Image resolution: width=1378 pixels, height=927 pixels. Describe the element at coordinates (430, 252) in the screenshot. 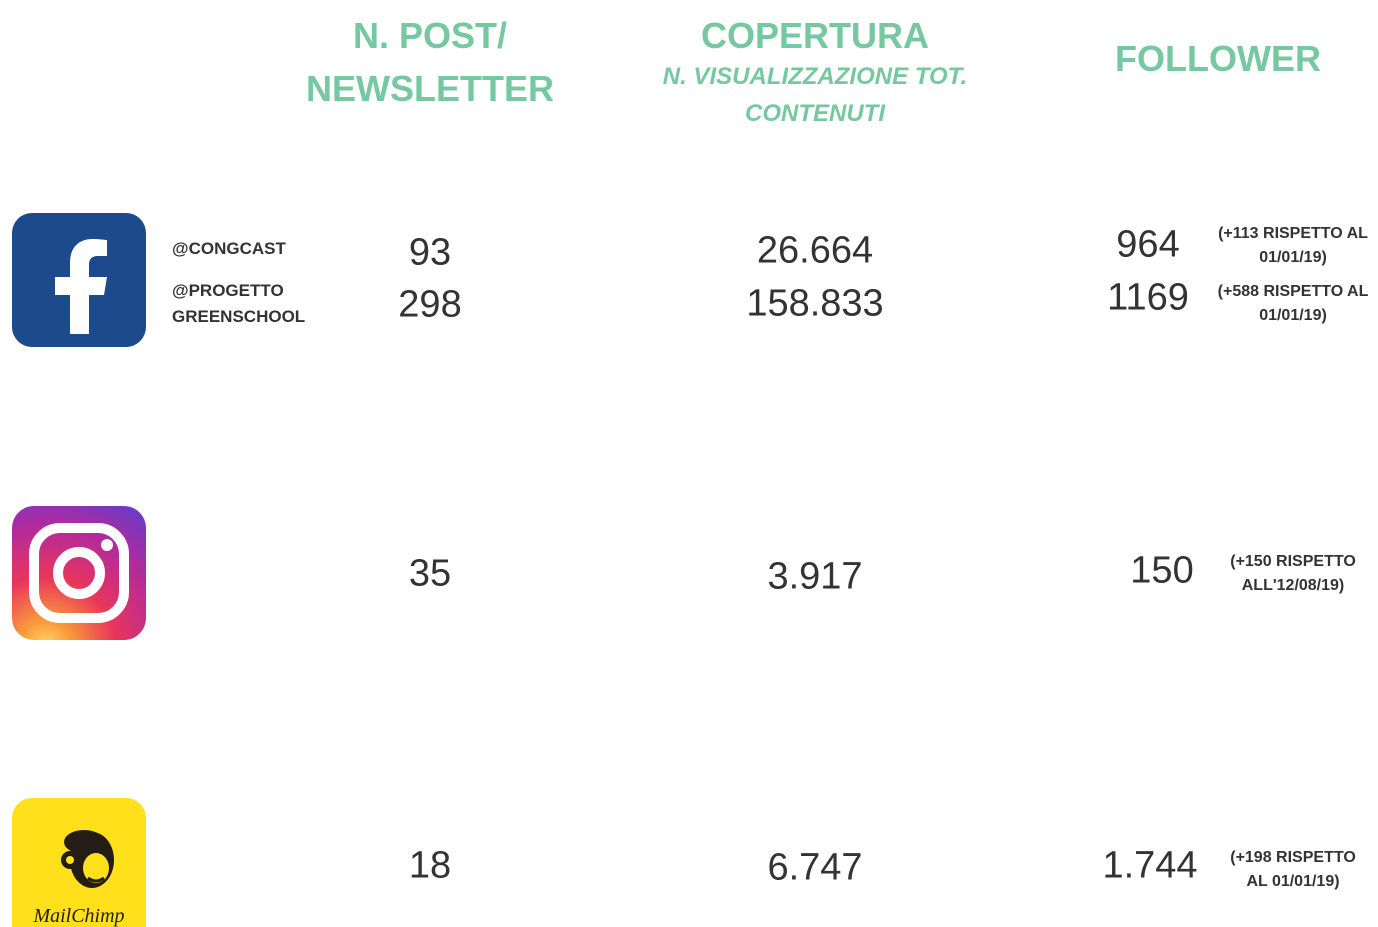

I see `posts: 93` at that location.